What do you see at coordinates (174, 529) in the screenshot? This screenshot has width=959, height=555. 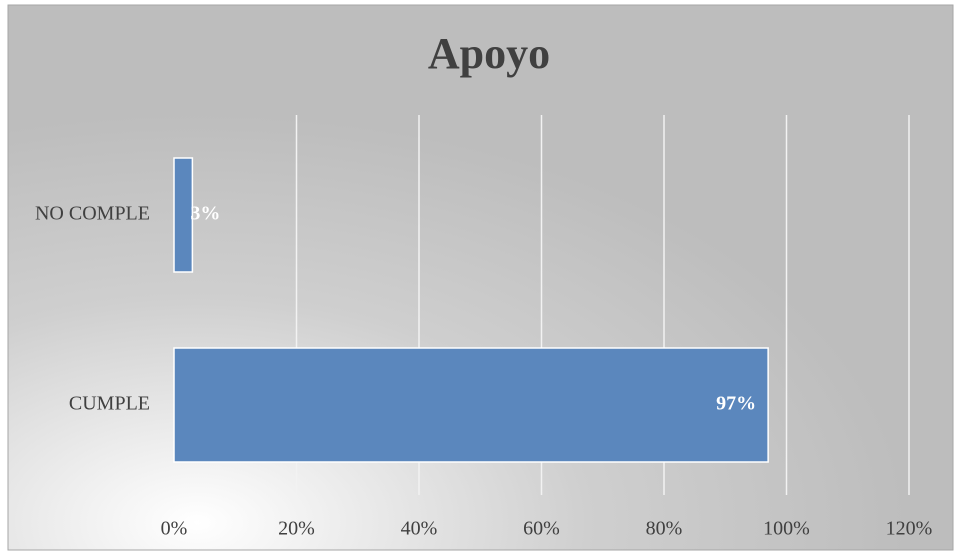 I see `x-tick-label: 0%` at bounding box center [174, 529].